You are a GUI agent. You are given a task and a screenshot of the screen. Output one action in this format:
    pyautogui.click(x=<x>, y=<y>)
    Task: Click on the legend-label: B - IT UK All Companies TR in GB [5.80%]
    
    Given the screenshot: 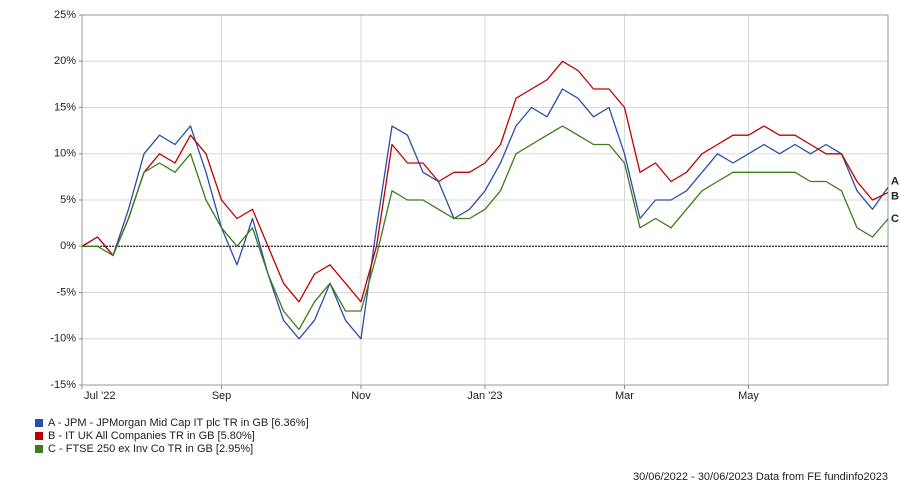 What is the action you would take?
    pyautogui.click(x=151, y=436)
    